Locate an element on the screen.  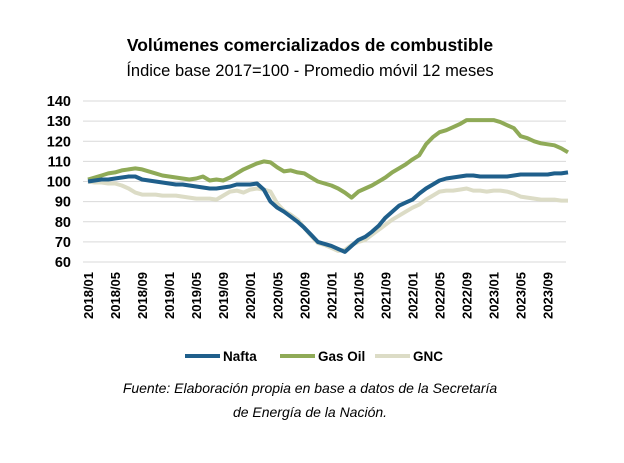
x-tick-label: 2018/01 is located at coordinates (88, 295).